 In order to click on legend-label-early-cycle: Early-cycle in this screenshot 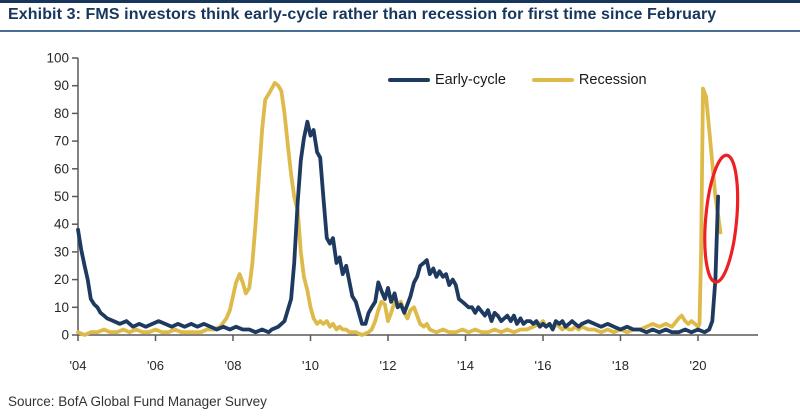, I will do `click(470, 80)`.